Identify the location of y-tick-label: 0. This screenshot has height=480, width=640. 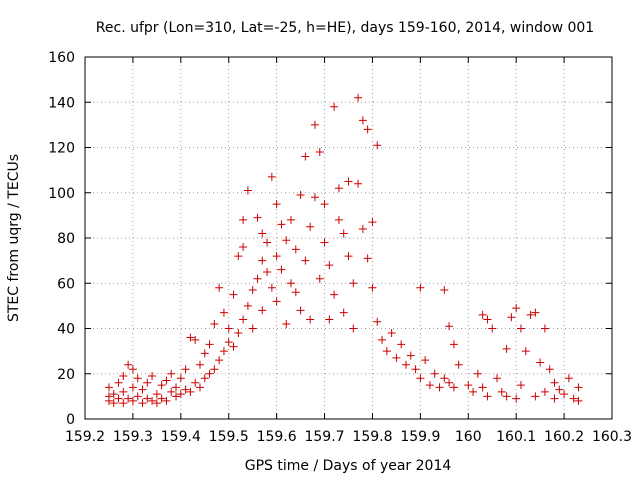
(70, 420).